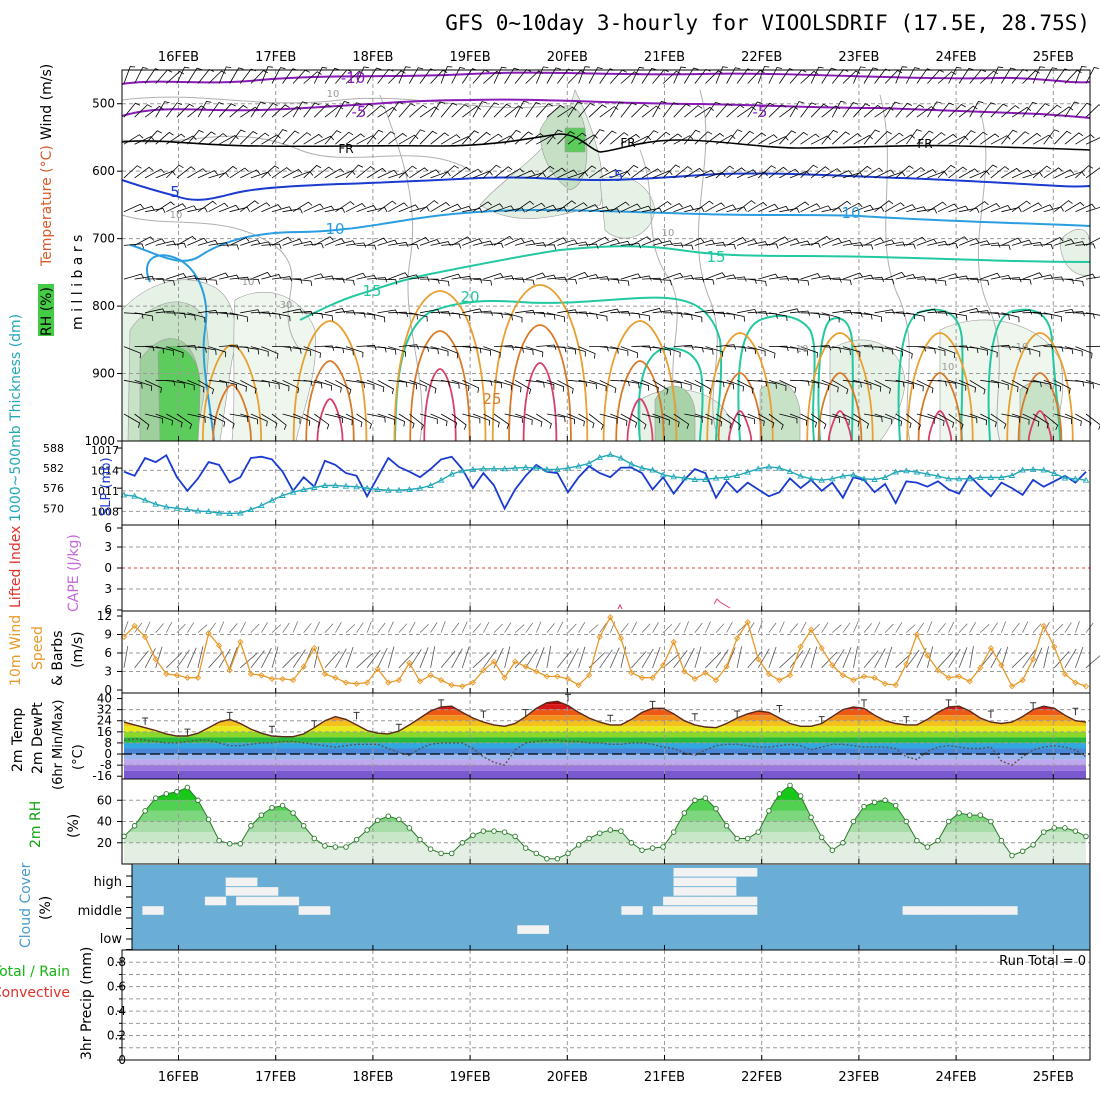 The image size is (1100, 1100). What do you see at coordinates (106, 486) in the screenshot?
I see `slp-axis-label: SLP (mb)` at bounding box center [106, 486].